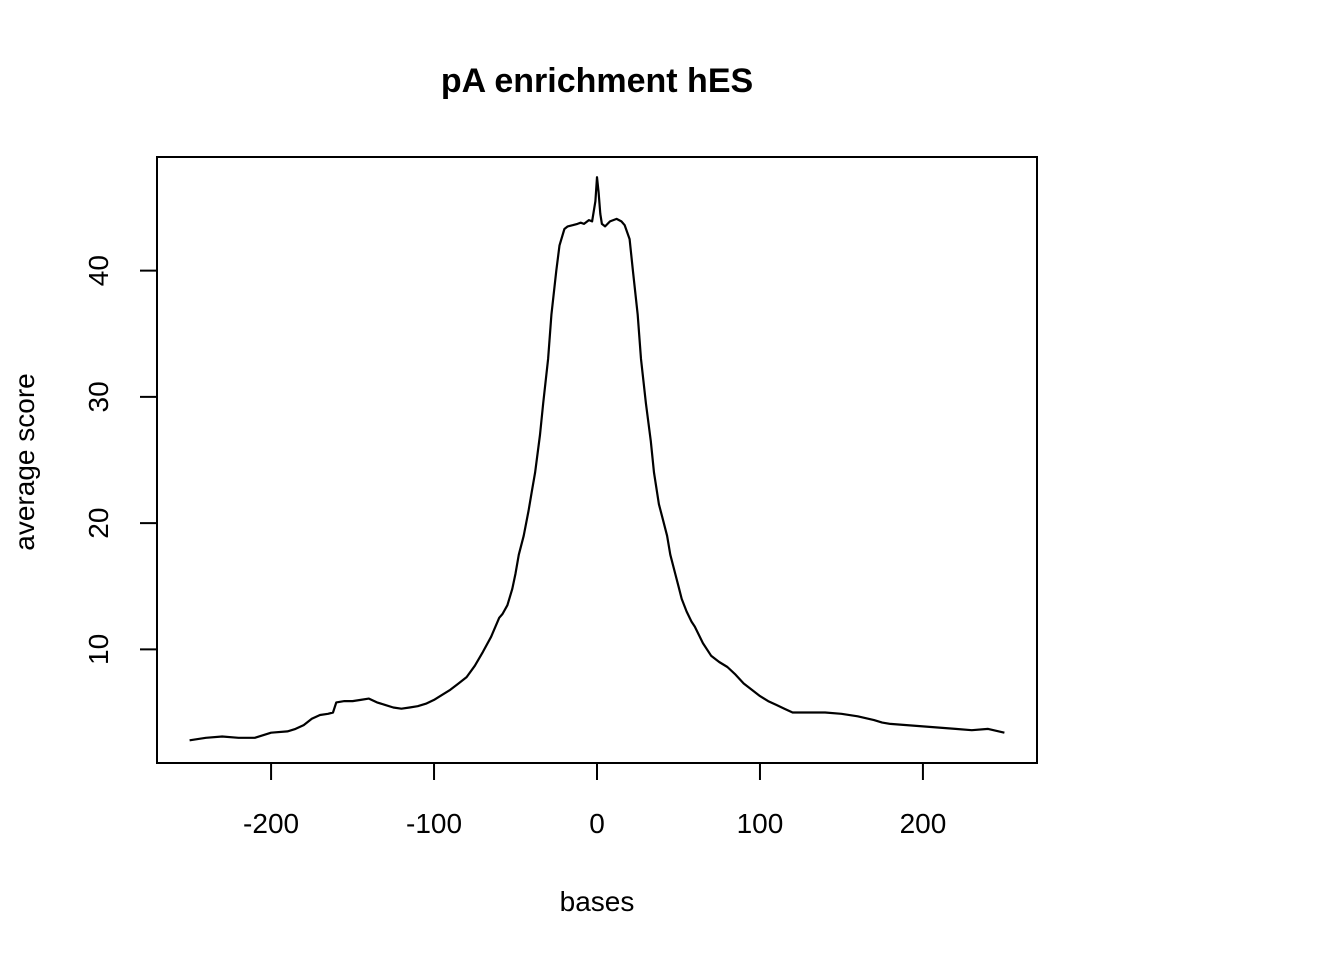 The image size is (1344, 960). What do you see at coordinates (760, 823) in the screenshot?
I see `x-tick-label: 100` at bounding box center [760, 823].